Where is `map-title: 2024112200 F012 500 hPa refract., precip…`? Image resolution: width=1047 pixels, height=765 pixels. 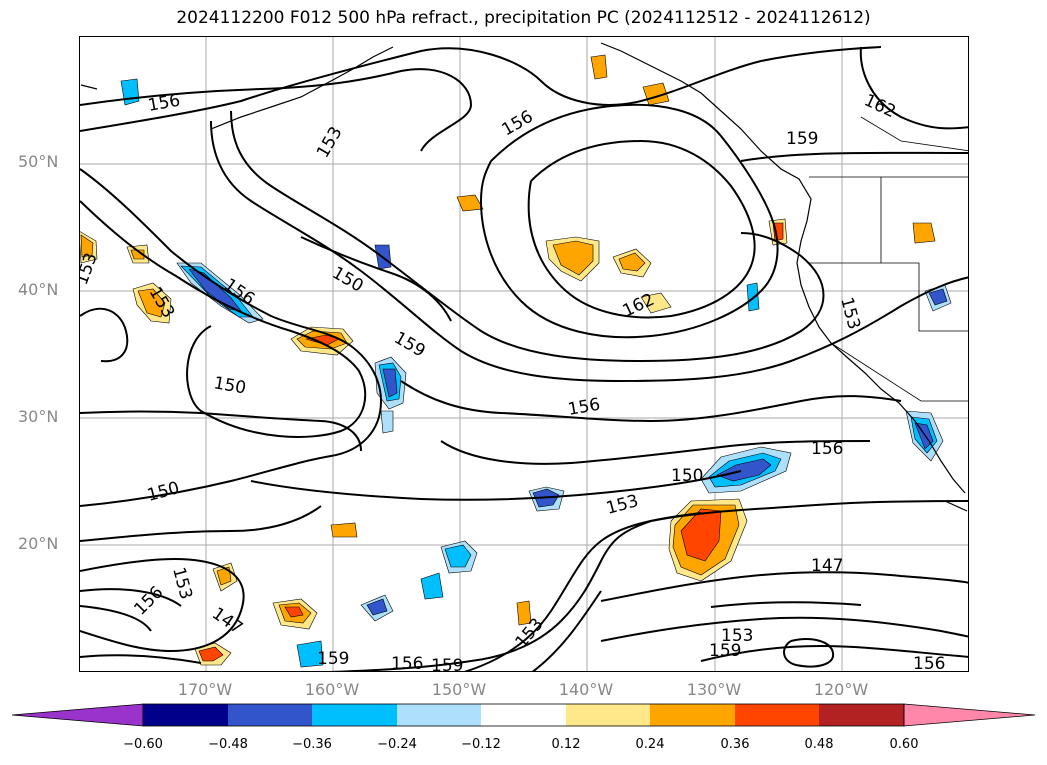
map-title: 2024112200 F012 500 hPa refract., precip… is located at coordinates (523, 18).